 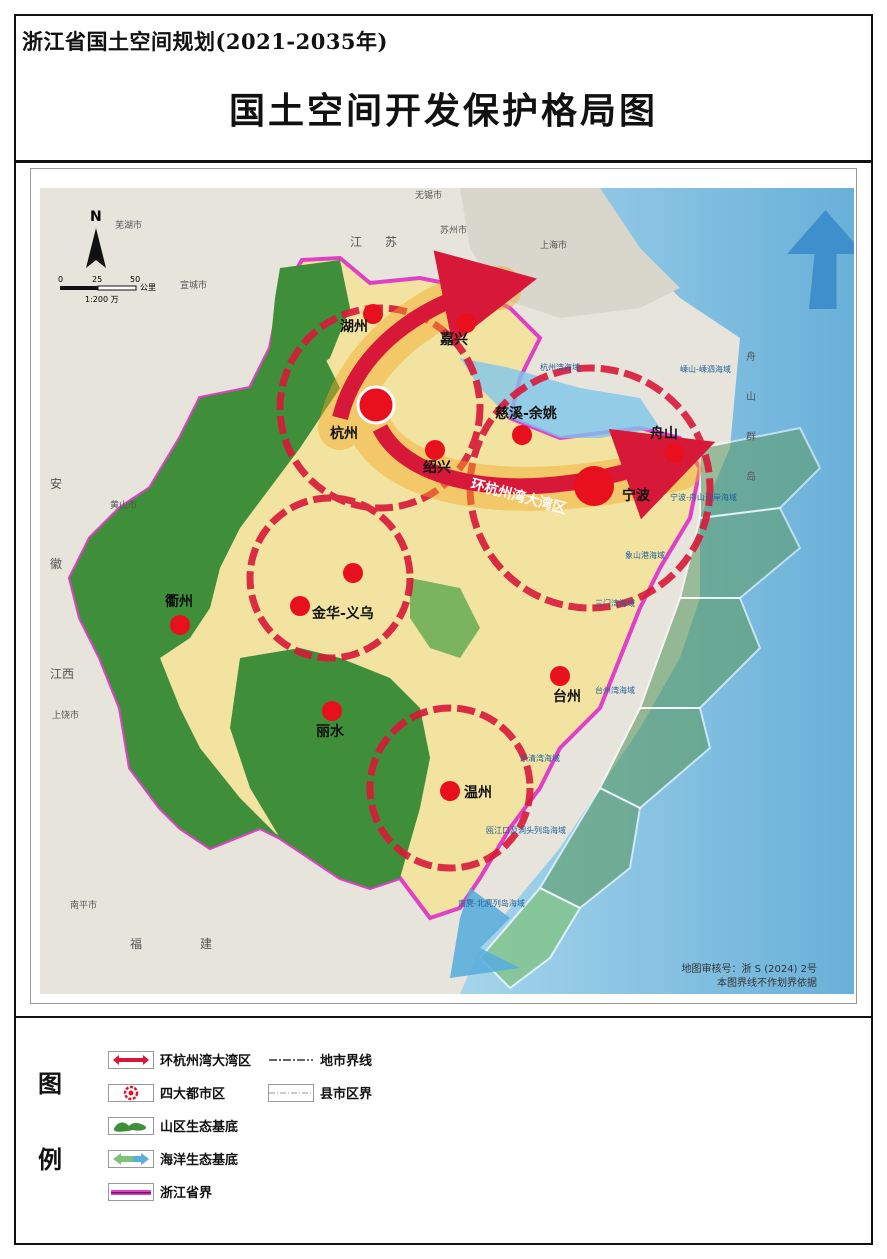 I want to click on city-label-jiaxing: 嘉兴, so click(x=453, y=339).